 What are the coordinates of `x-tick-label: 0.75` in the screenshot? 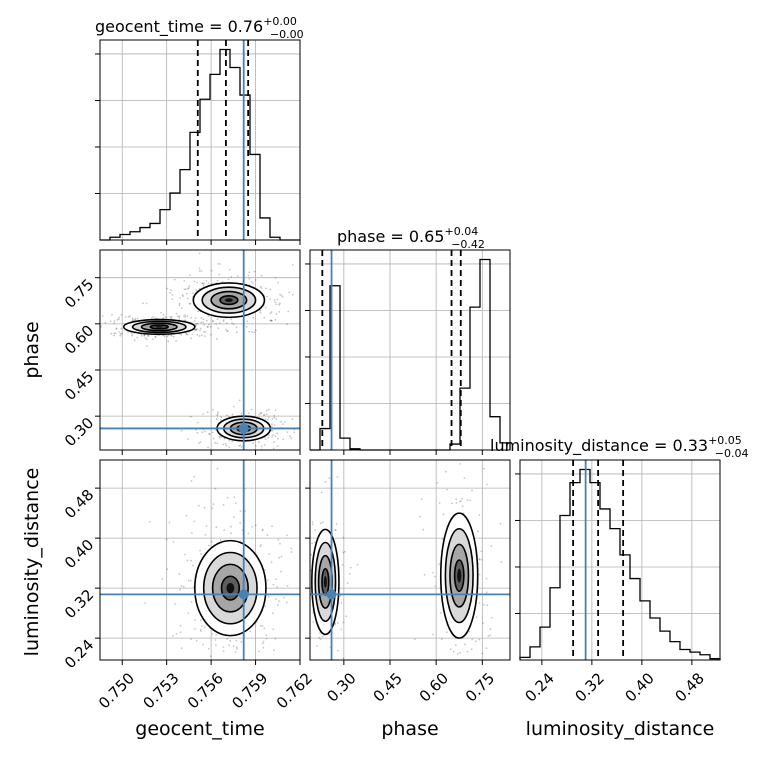 It's located at (480, 687).